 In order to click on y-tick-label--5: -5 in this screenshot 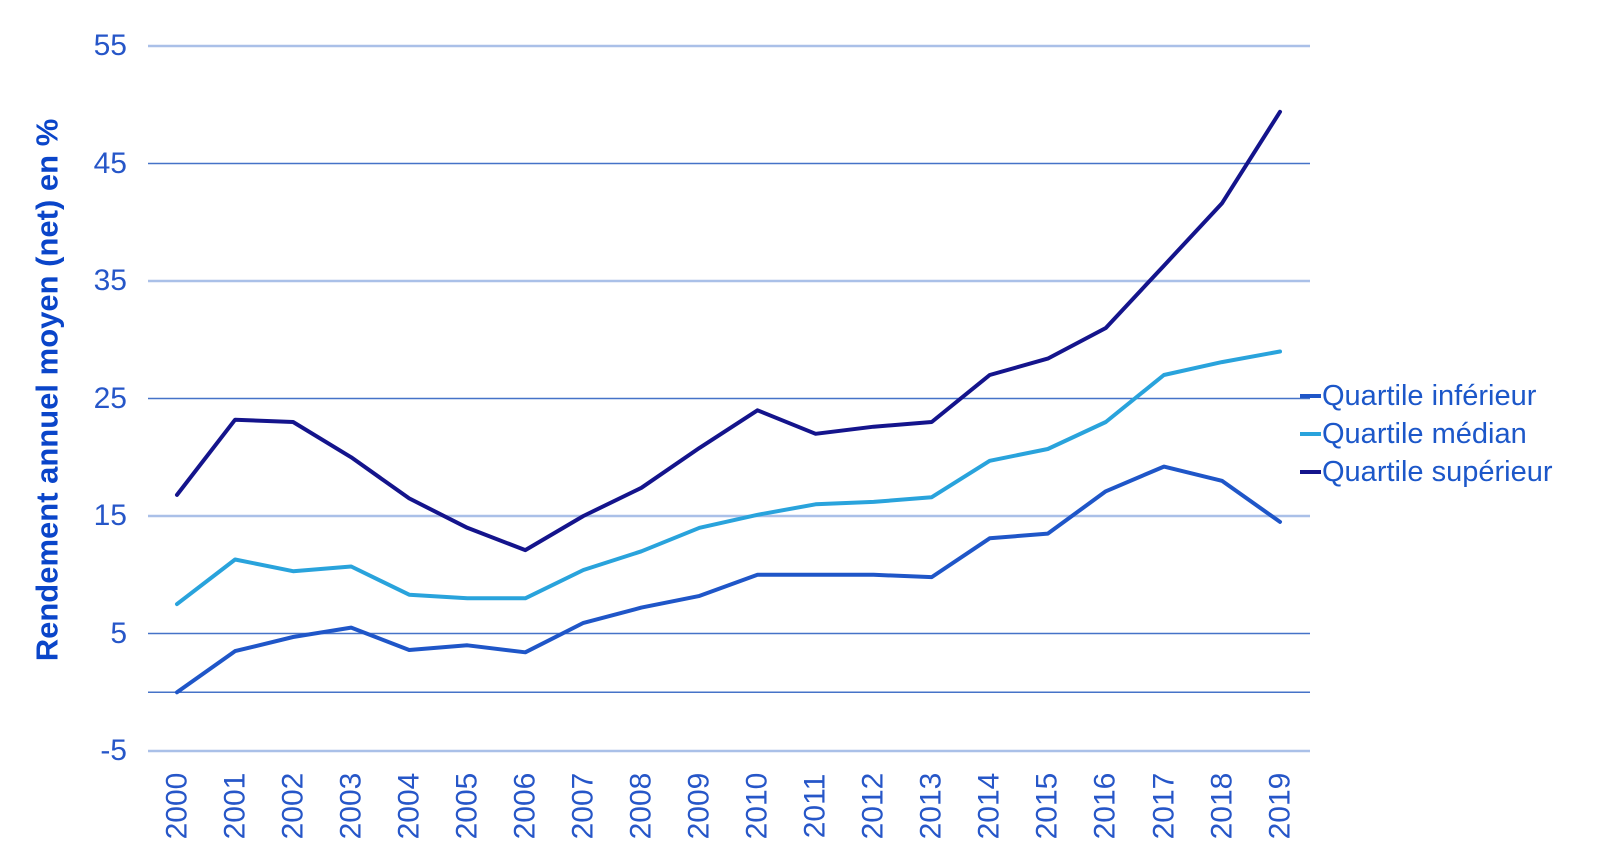, I will do `click(113, 750)`.